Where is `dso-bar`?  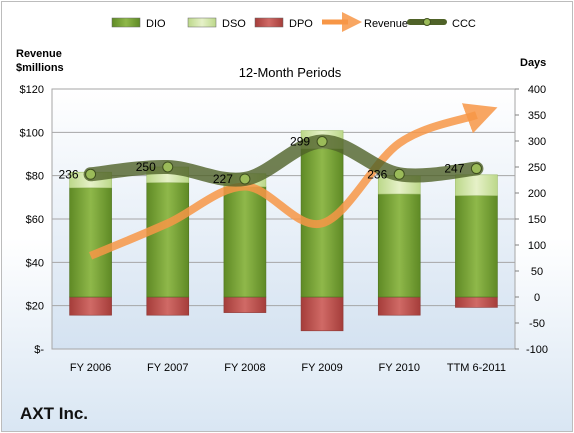 dso-bar is located at coordinates (476, 185).